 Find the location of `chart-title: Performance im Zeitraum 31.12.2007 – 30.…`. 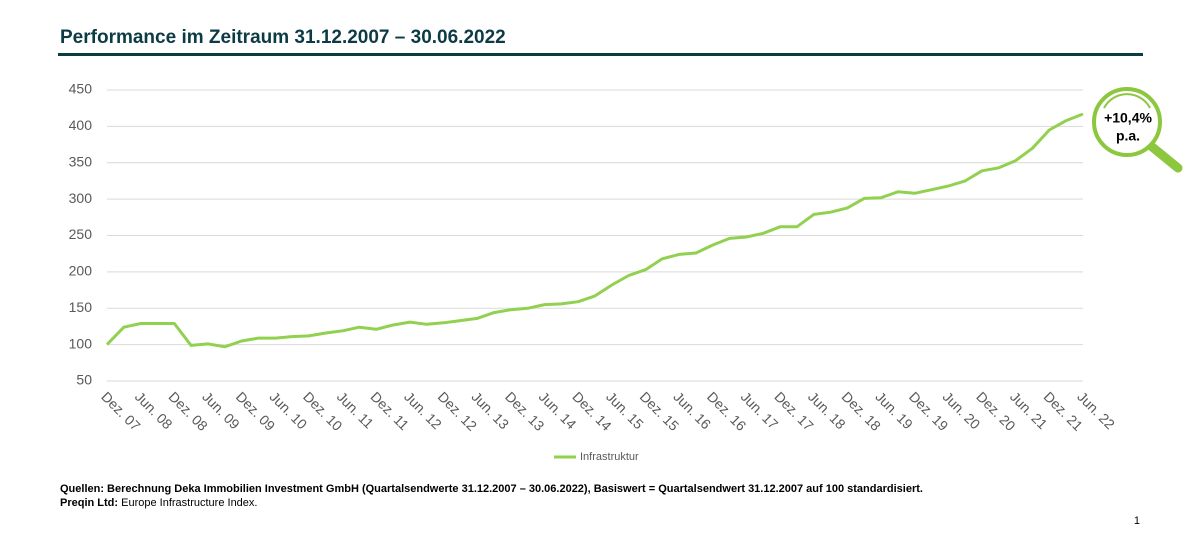

chart-title: Performance im Zeitraum 31.12.2007 – 30.… is located at coordinates (283, 37).